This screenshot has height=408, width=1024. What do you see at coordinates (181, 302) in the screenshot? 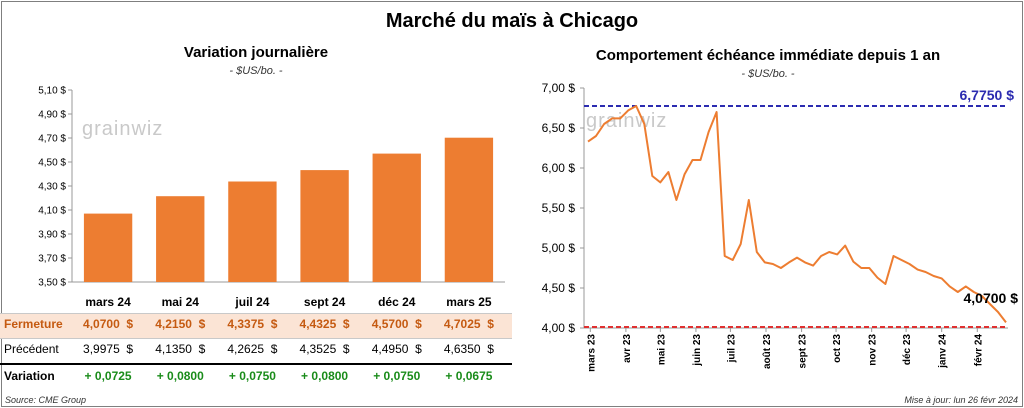
I see `left-x-tick-label: mai 24` at bounding box center [181, 302].